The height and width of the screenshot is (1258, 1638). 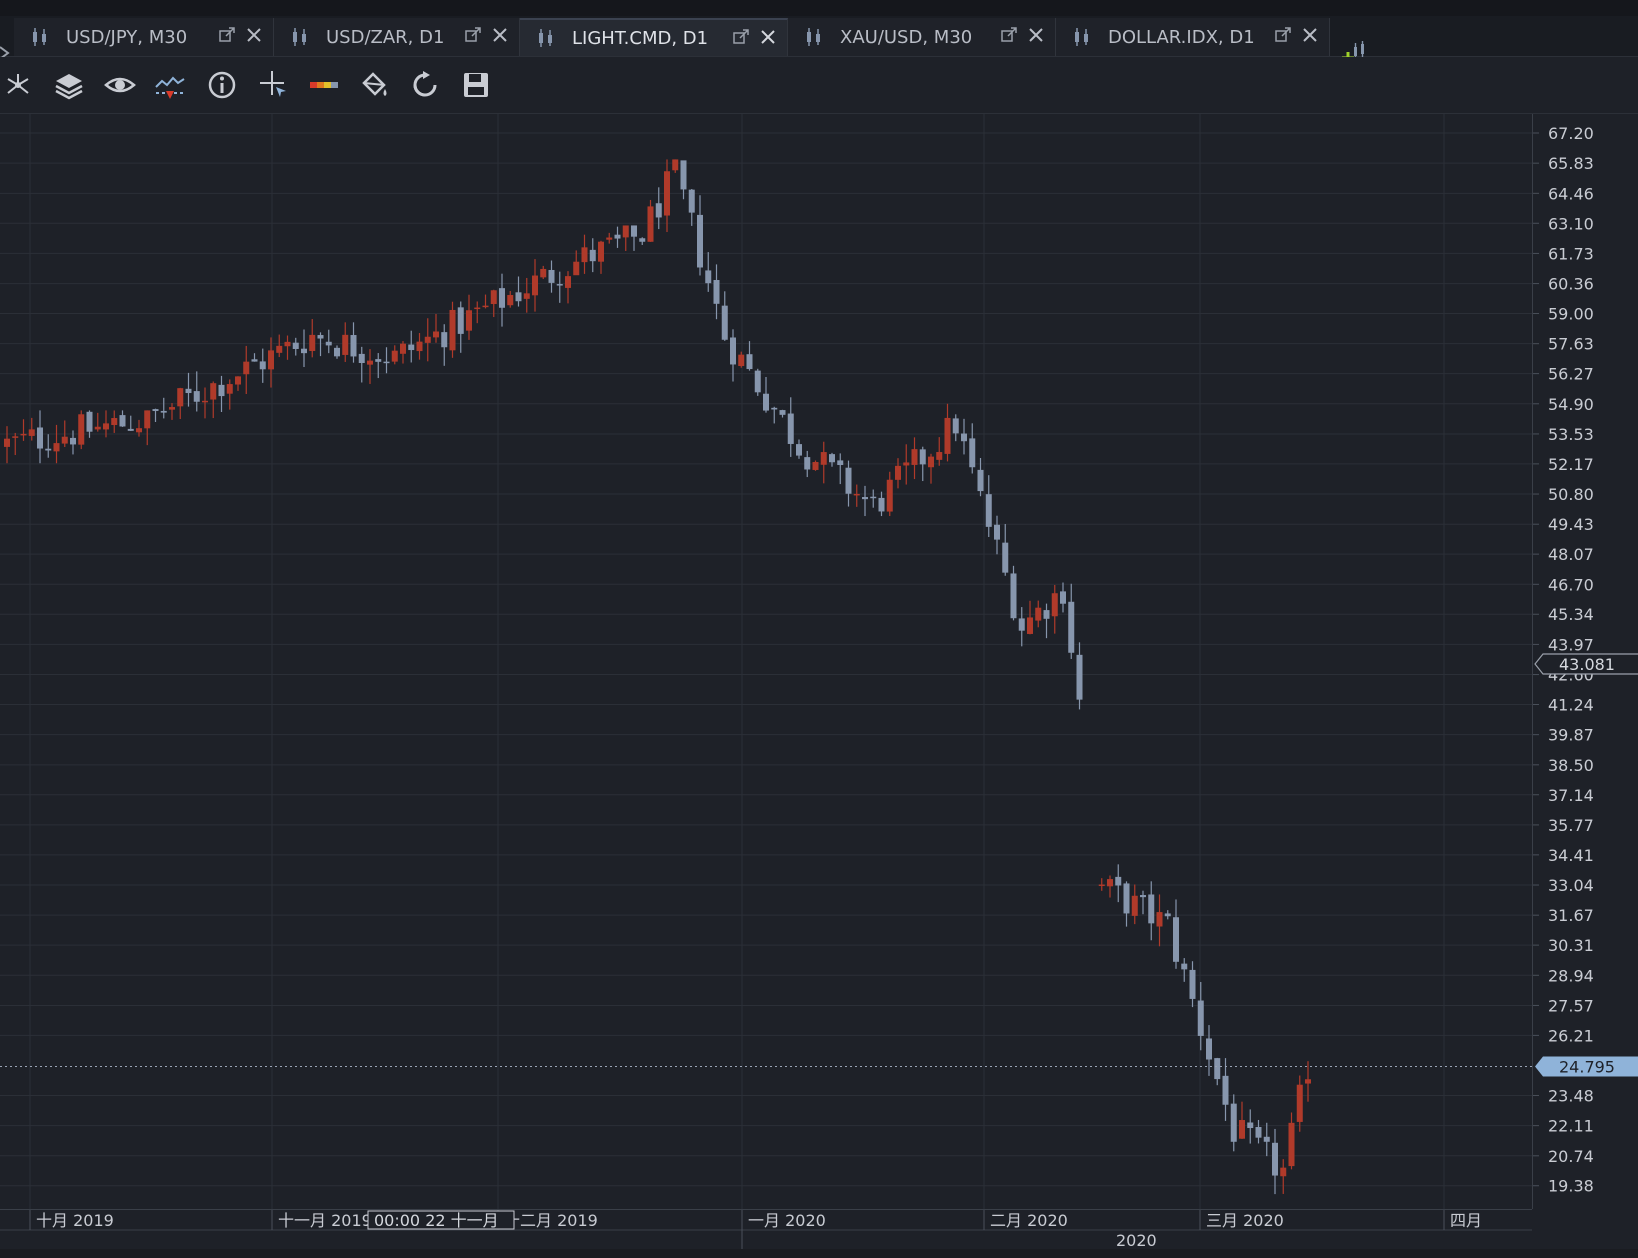 What do you see at coordinates (170, 85) in the screenshot?
I see `indicators-icon` at bounding box center [170, 85].